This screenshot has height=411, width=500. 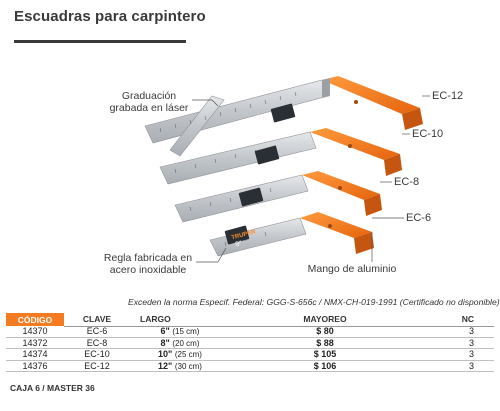 What do you see at coordinates (352, 269) in the screenshot?
I see `callout-mango: Mango de aluminio` at bounding box center [352, 269].